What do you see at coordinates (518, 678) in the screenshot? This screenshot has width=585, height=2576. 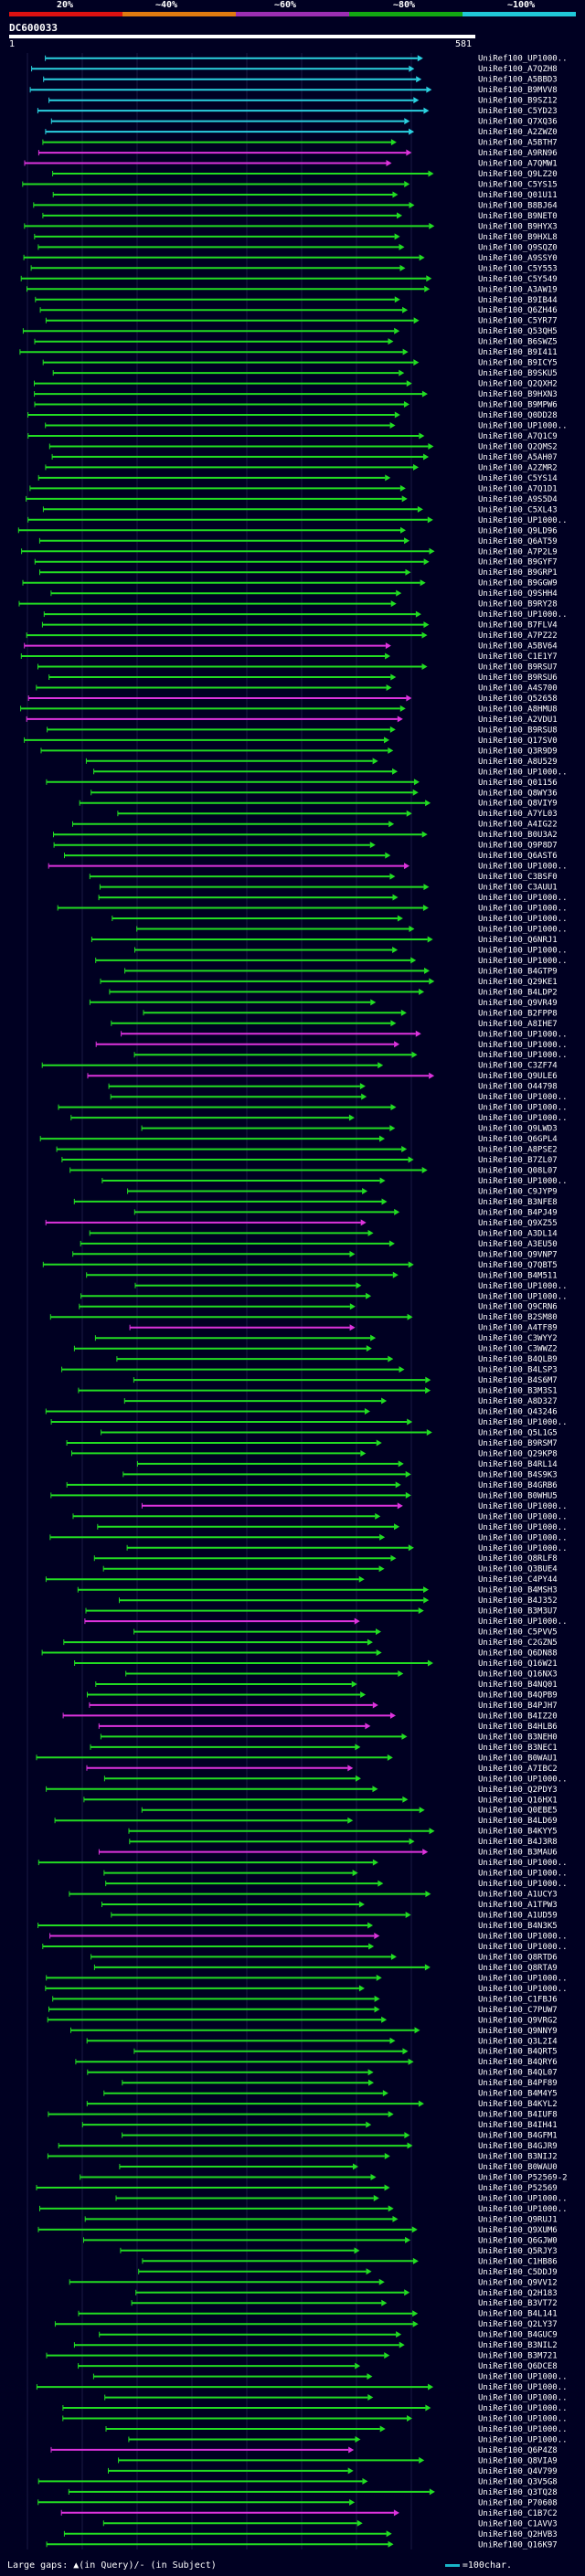 I see `hit-label: UniRef100_B9RSU6` at bounding box center [518, 678].